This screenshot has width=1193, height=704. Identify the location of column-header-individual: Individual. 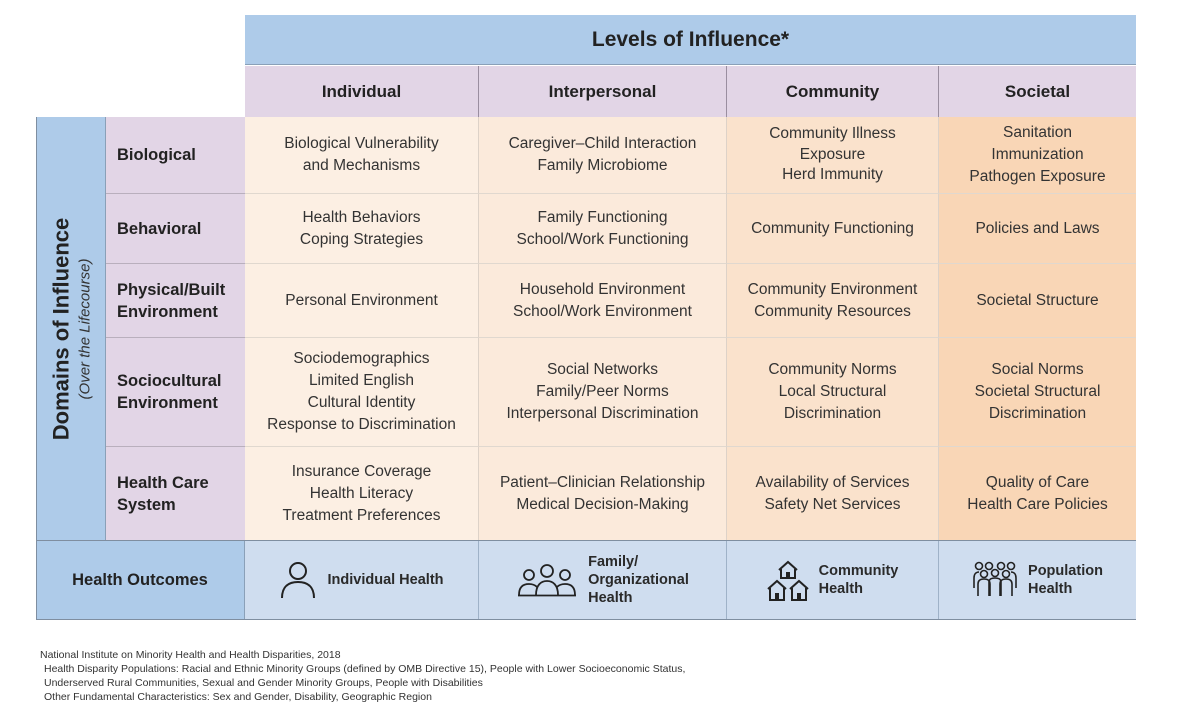
(362, 91).